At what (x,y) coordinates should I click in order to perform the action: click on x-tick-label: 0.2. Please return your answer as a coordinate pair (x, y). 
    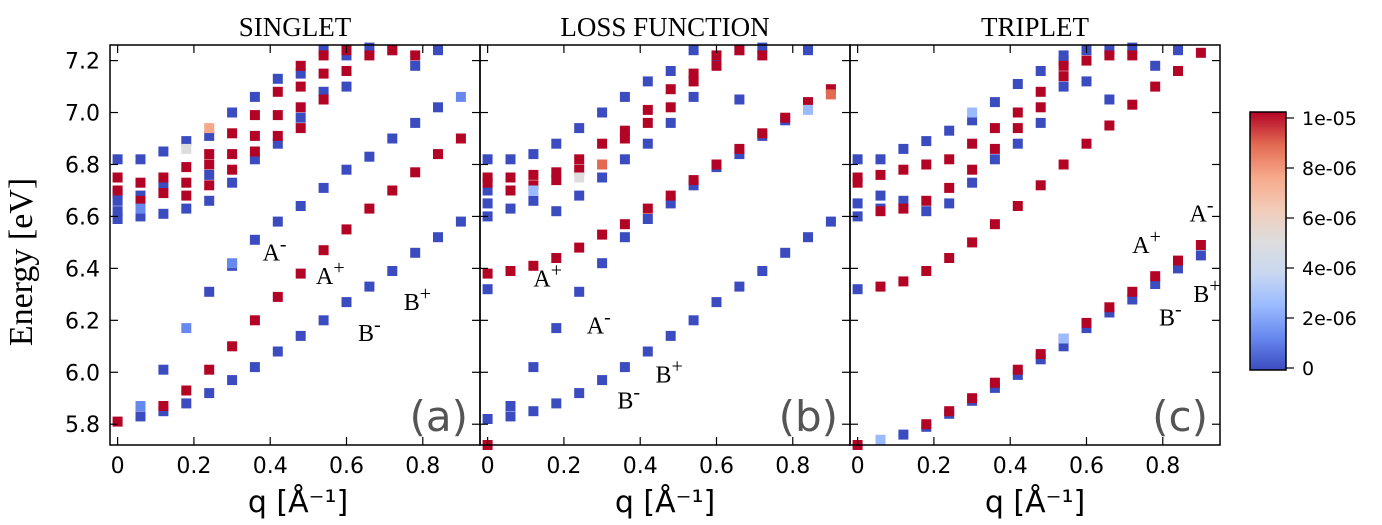
    Looking at the image, I should click on (563, 466).